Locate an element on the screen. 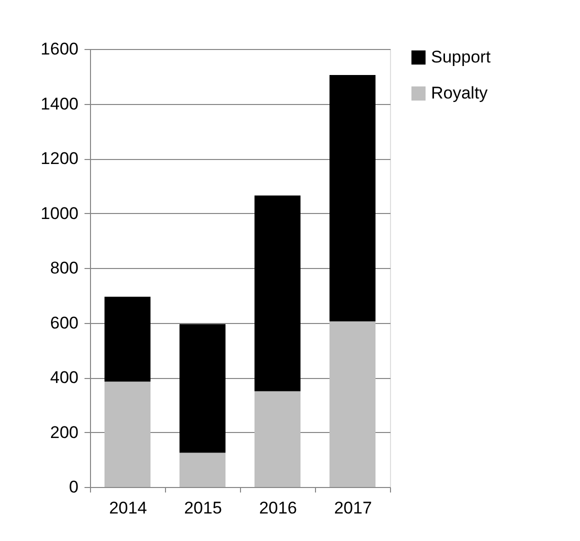  y-tick-label: 1200 is located at coordinates (59, 158).